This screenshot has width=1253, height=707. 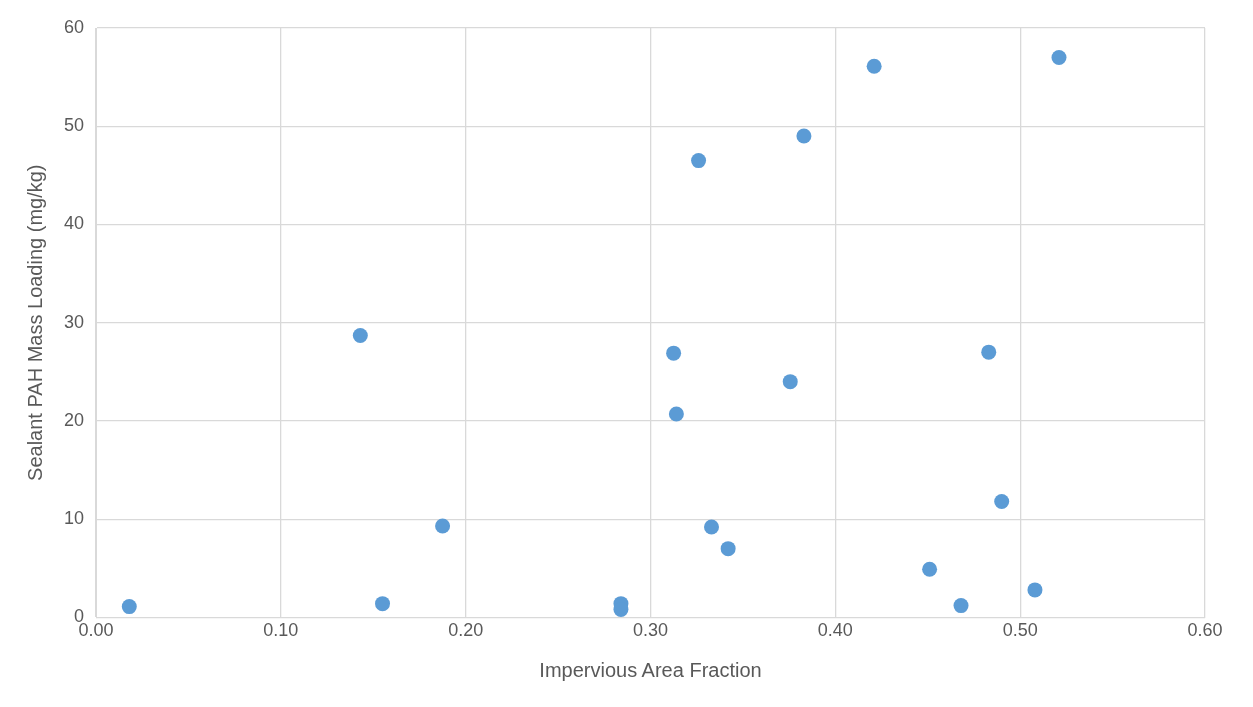 I want to click on y-tick-label: 20, so click(x=74, y=419).